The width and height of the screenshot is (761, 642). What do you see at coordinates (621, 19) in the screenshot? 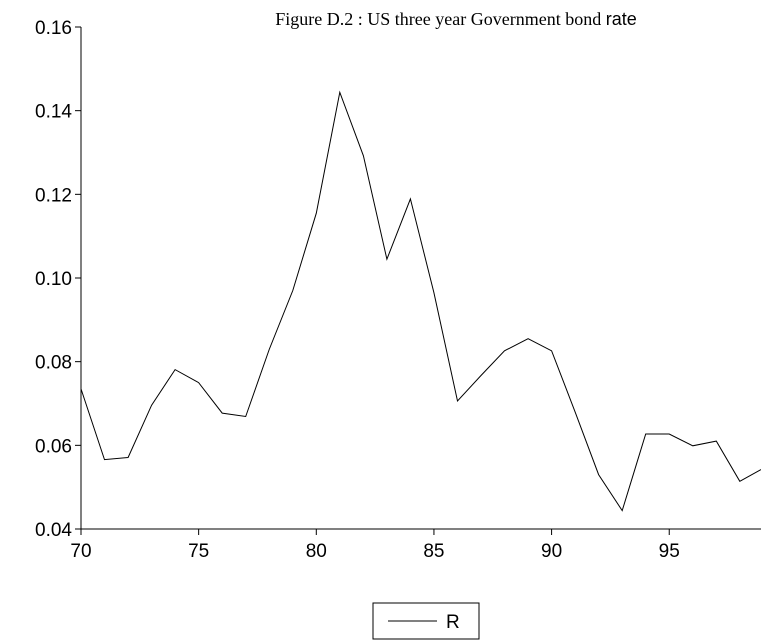
I see `chart-title-tail: rate` at bounding box center [621, 19].